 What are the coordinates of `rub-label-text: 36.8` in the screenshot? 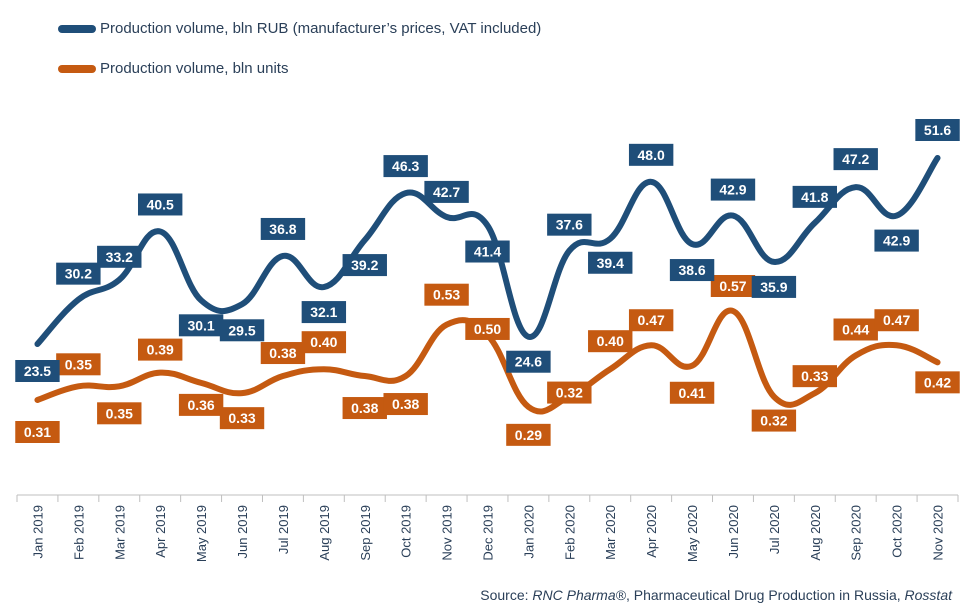 It's located at (282, 229).